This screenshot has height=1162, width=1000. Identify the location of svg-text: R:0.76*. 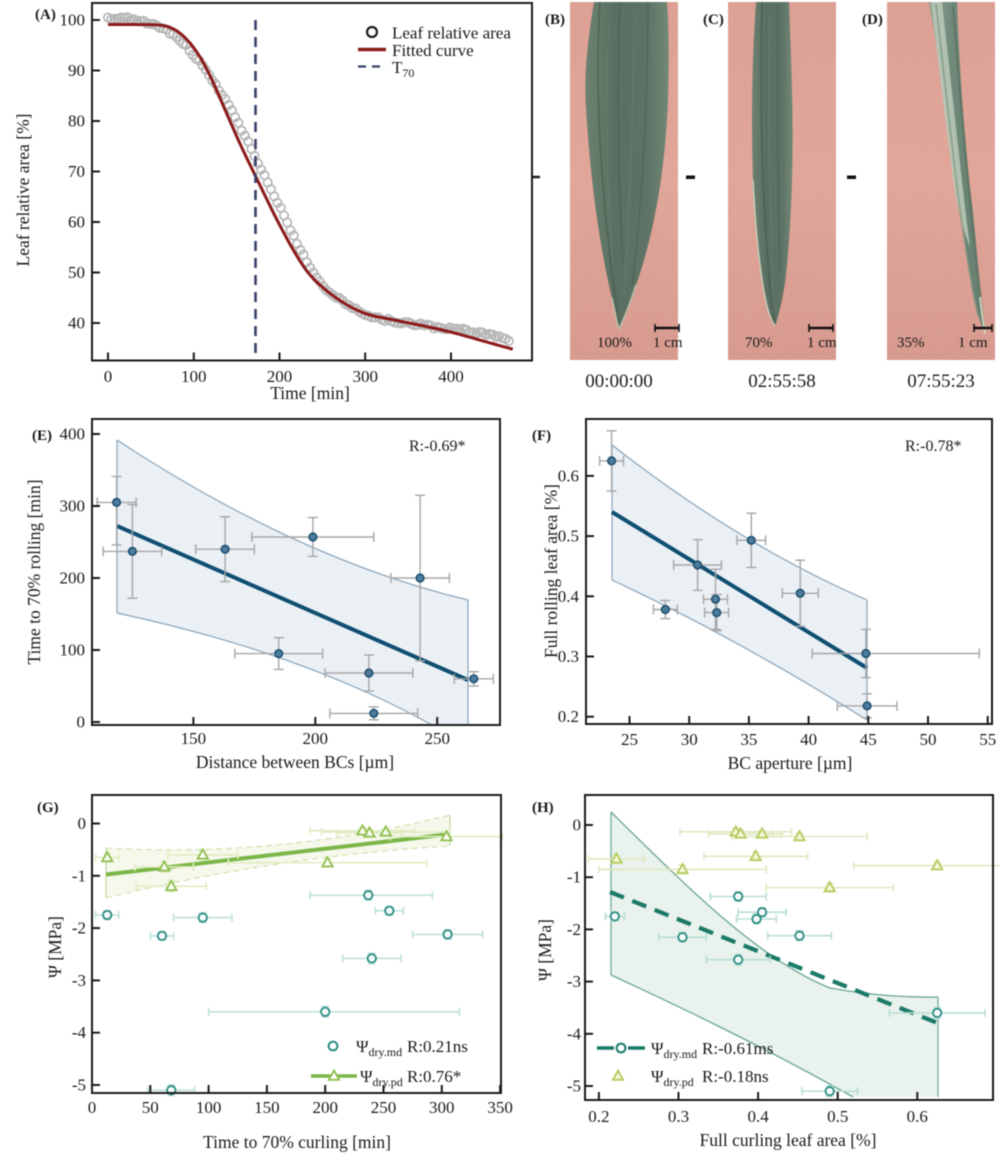
(434, 1076).